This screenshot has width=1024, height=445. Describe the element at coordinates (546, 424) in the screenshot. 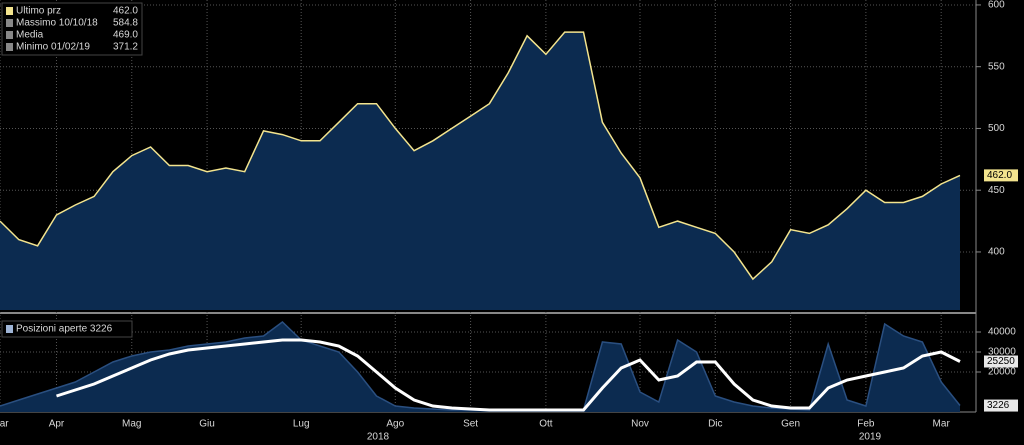

I see `x-tick-label: Ott` at that location.